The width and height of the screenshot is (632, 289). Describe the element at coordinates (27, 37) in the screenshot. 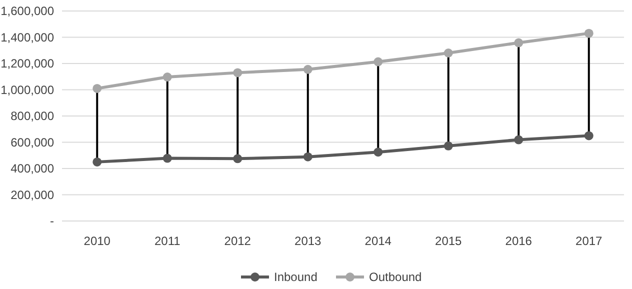

I see `y-tick-label: 1,400,000` at that location.